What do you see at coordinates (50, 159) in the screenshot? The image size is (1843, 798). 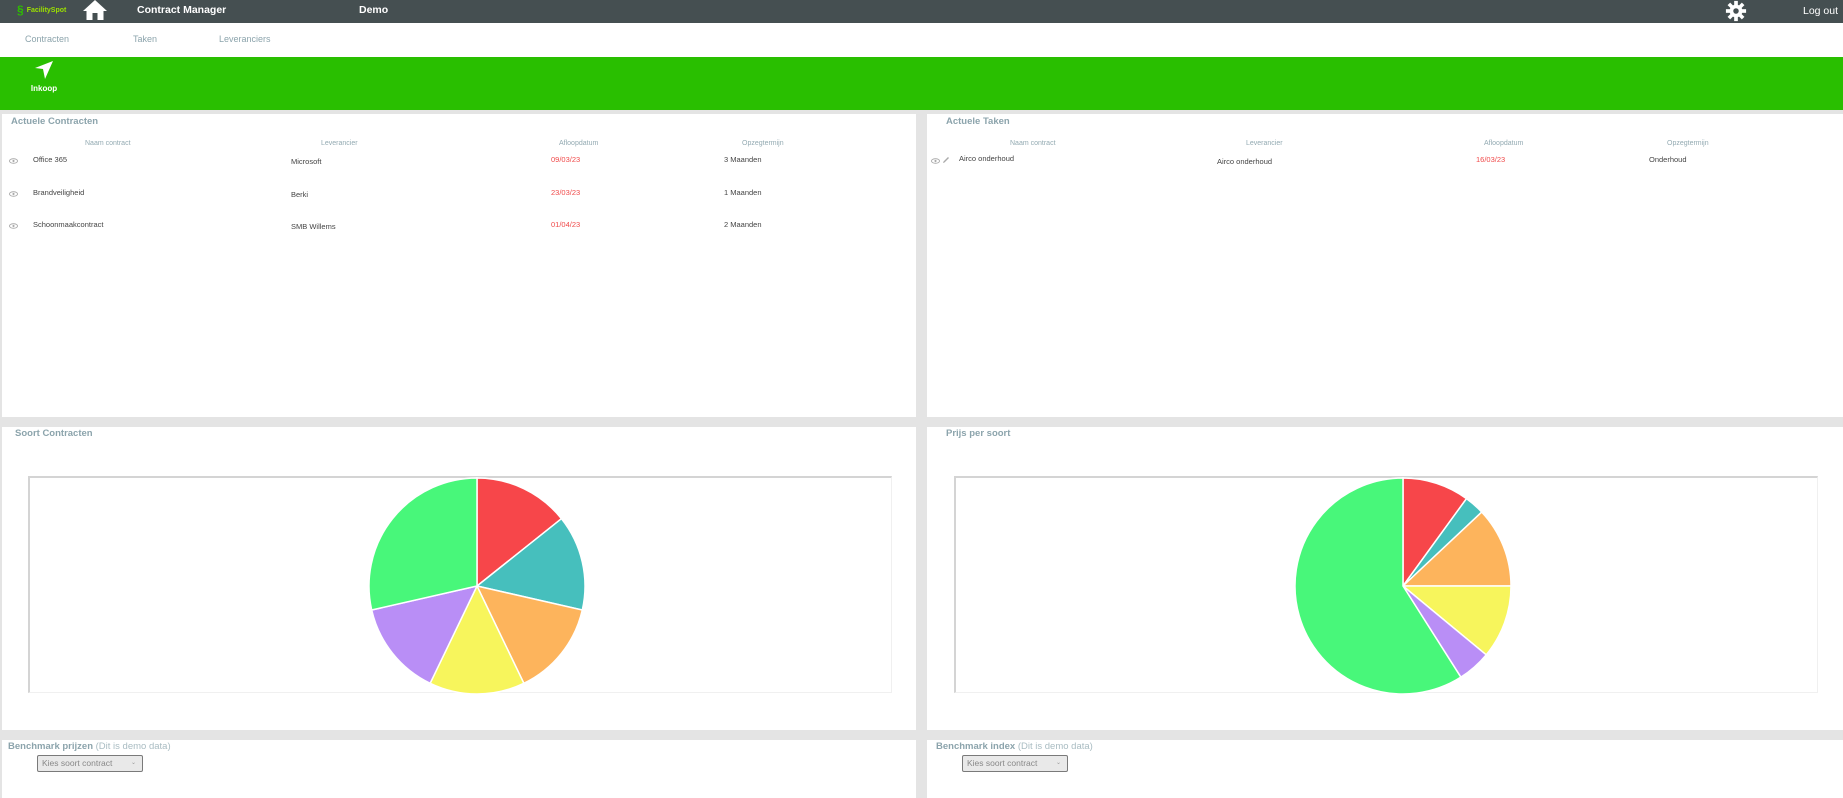 I see `contract-name: Office 365` at bounding box center [50, 159].